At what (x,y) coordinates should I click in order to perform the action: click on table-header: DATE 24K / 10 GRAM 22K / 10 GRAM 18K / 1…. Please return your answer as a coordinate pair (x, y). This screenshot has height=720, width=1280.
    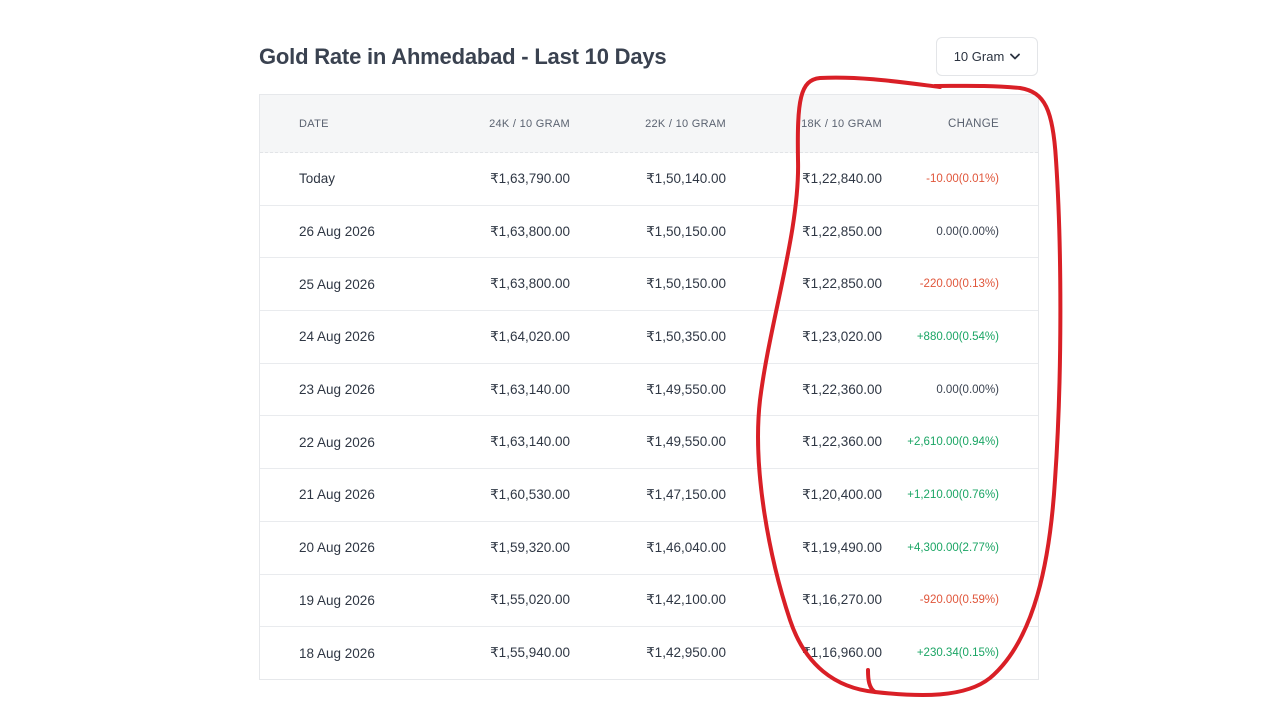
    Looking at the image, I should click on (649, 124).